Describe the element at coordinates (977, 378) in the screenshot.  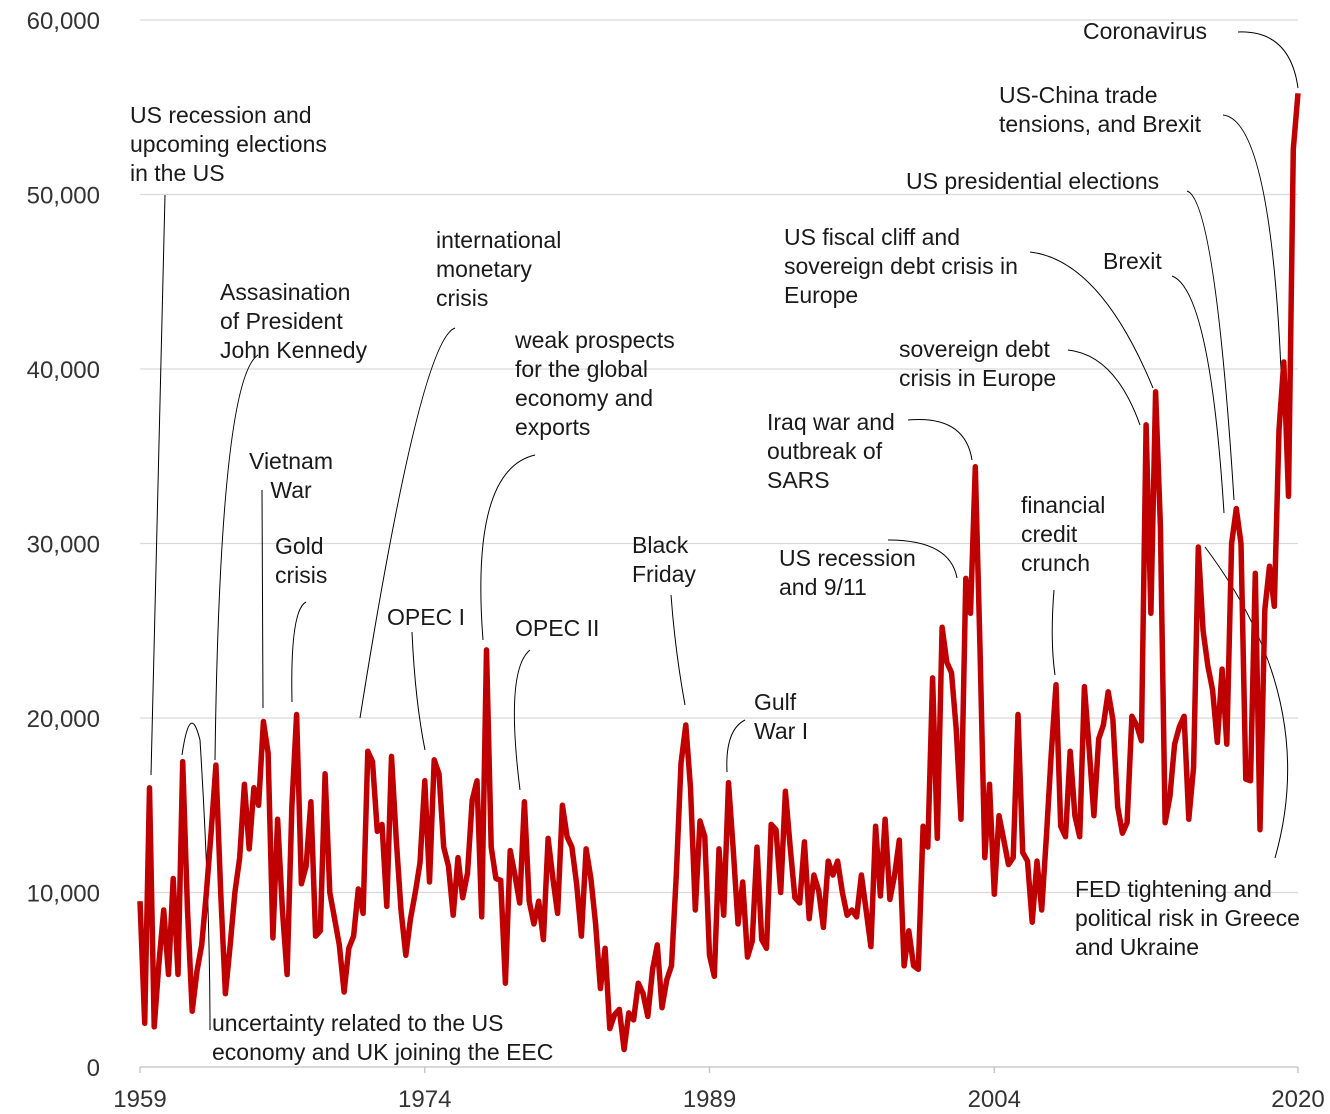
I see `annotation: crisis in Europe` at that location.